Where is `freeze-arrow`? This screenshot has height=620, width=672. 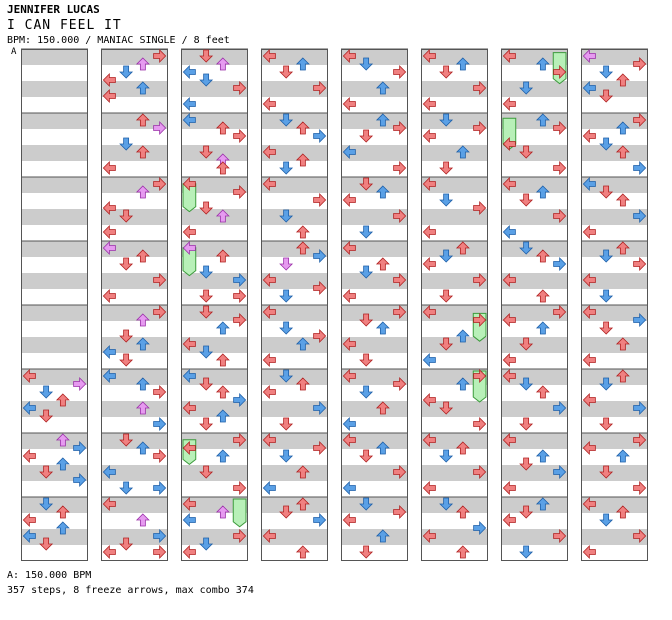
freeze-arrow is located at coordinates (239, 513).